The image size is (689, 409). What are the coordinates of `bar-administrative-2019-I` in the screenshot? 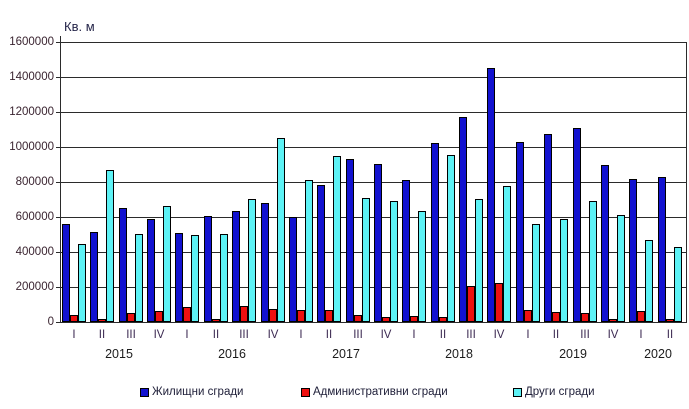 It's located at (528, 316).